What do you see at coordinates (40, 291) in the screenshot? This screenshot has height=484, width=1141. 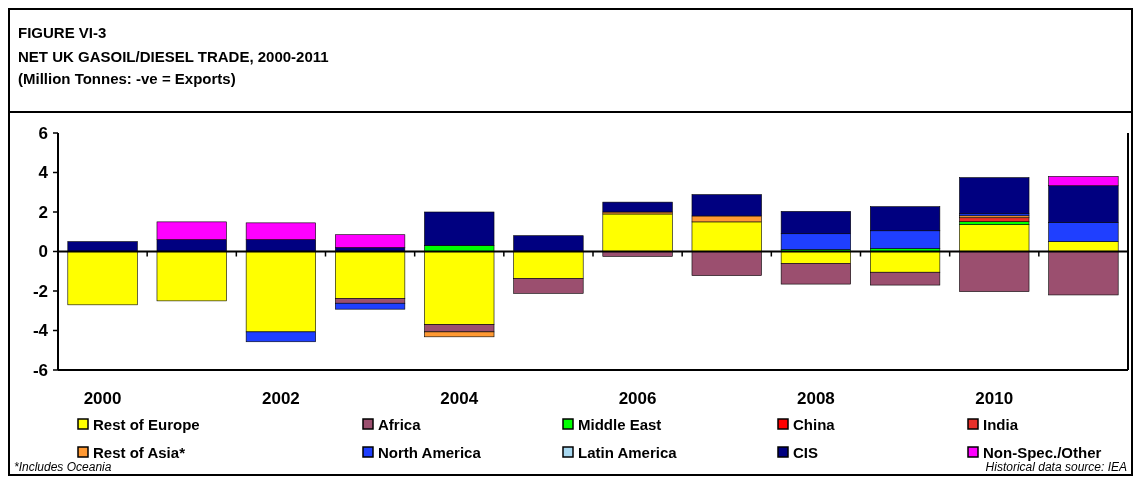 I see `y-tick-label: -2` at bounding box center [40, 291].